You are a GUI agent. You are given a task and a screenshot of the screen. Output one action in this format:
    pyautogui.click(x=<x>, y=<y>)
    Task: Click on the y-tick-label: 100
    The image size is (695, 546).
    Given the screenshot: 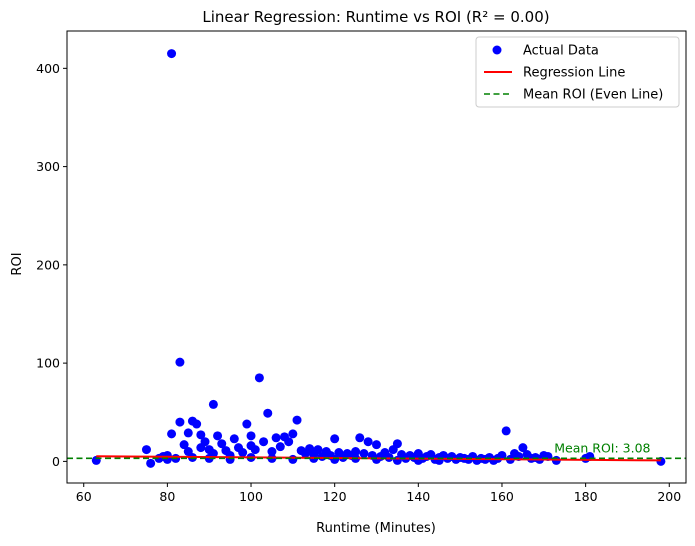 What is the action you would take?
    pyautogui.click(x=48, y=363)
    